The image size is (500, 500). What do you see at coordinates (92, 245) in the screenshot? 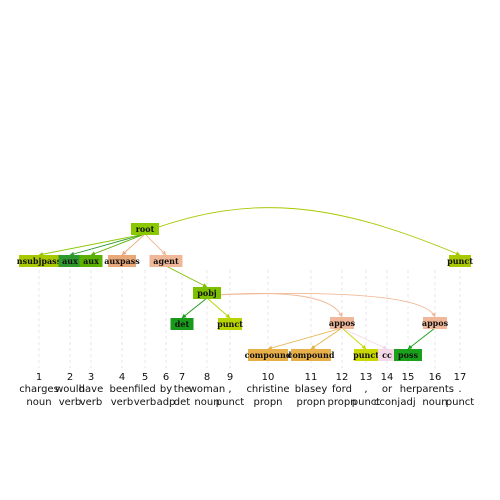
I see `edge-root-nsubjpass` at bounding box center [92, 245].